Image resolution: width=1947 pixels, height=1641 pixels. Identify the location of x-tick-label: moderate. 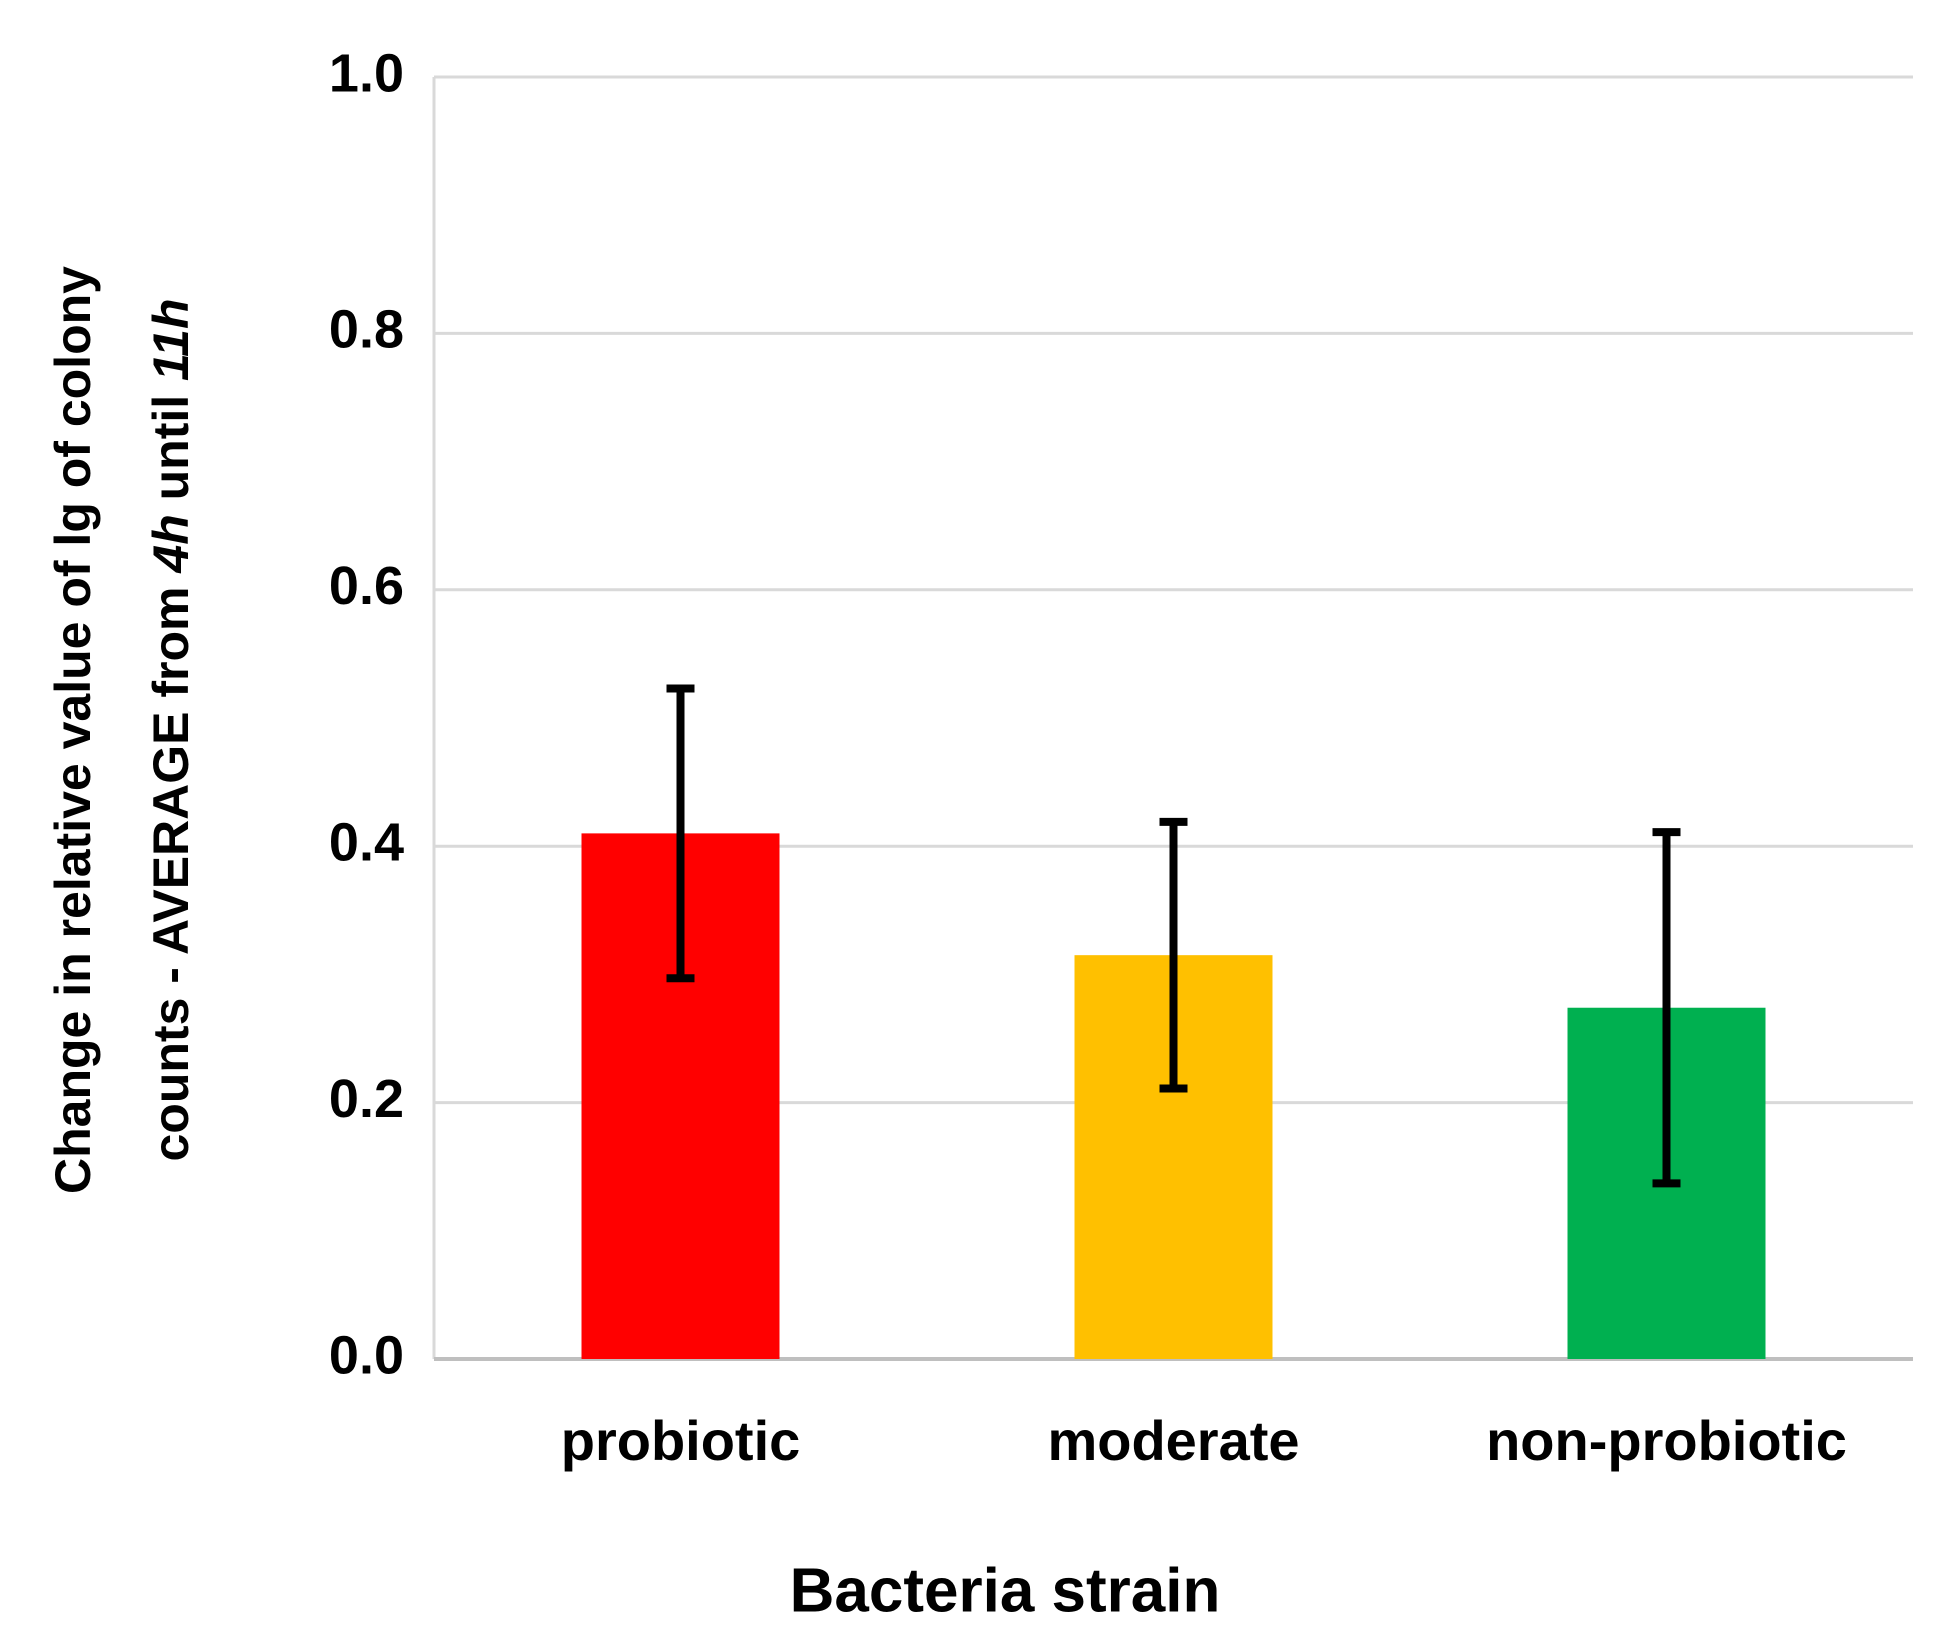
(1173, 1440).